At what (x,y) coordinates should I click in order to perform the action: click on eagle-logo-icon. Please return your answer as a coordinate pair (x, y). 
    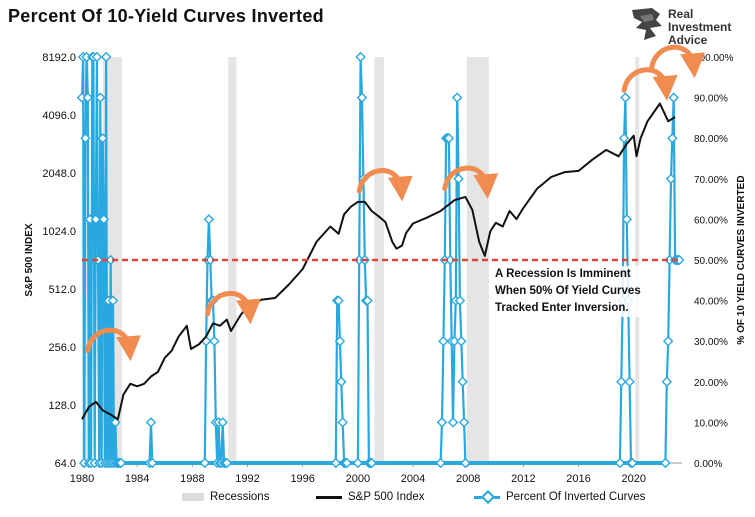
    Looking at the image, I should click on (647, 24).